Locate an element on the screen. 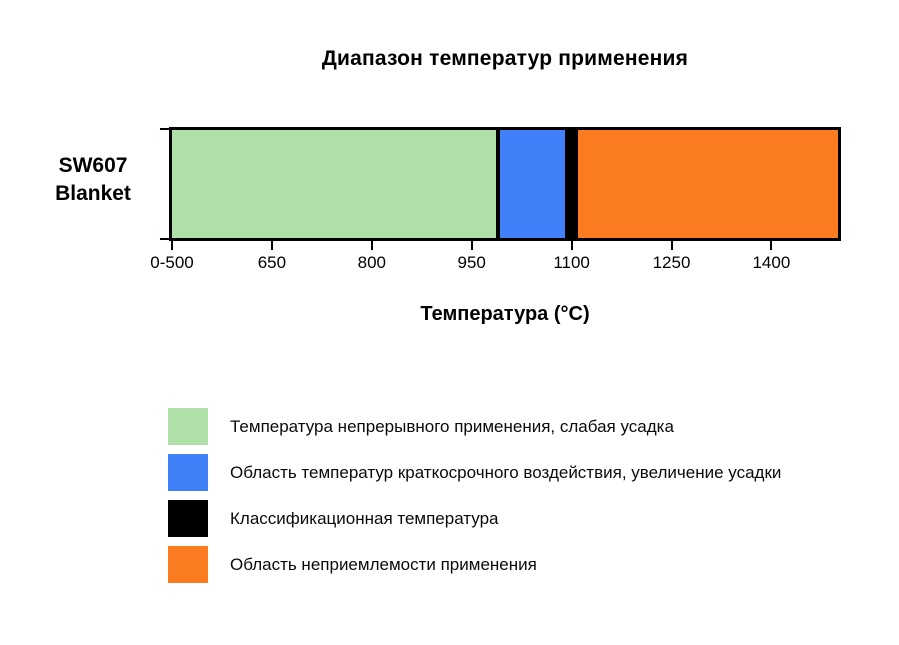 The height and width of the screenshot is (645, 899). bar-track is located at coordinates (505, 184).